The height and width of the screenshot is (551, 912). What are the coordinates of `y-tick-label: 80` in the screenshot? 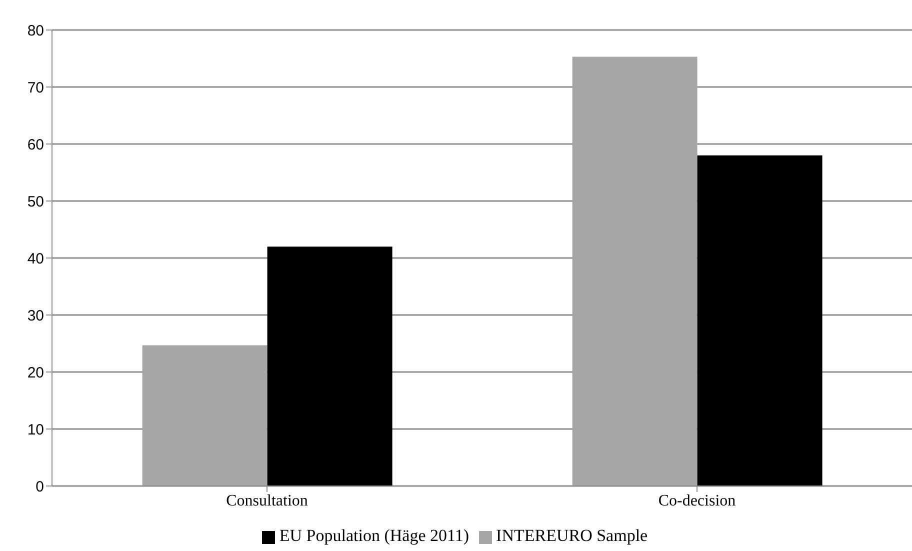 It's located at (35, 31).